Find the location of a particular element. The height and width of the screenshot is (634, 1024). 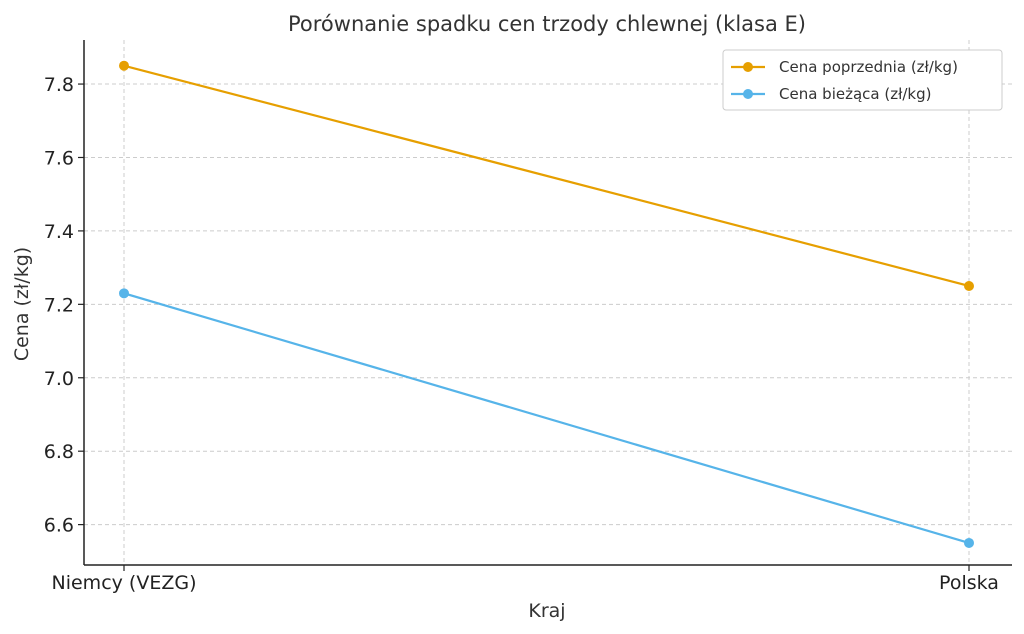

x-axis-label: Kraj is located at coordinates (546, 611).